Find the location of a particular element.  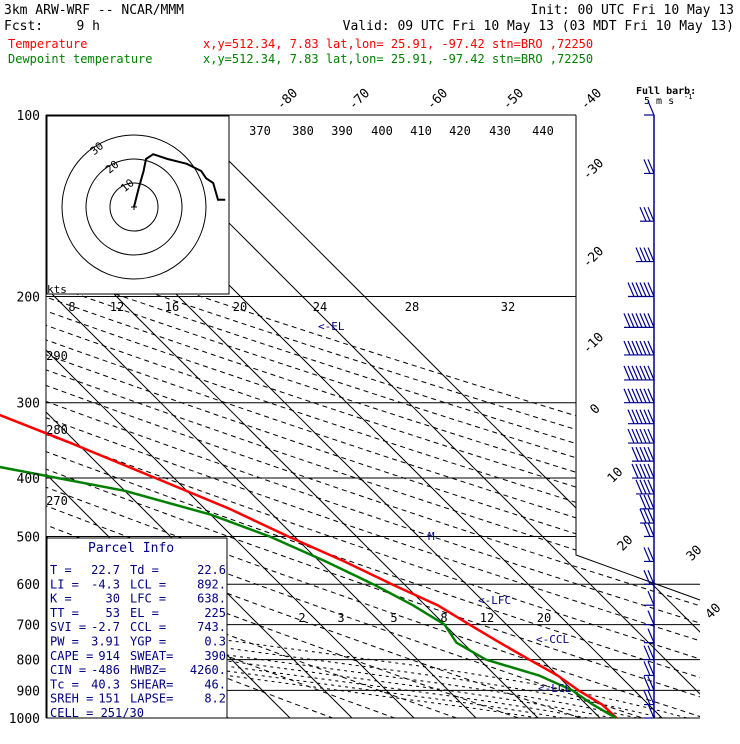

parcel-row-label: T = is located at coordinates (61, 570).